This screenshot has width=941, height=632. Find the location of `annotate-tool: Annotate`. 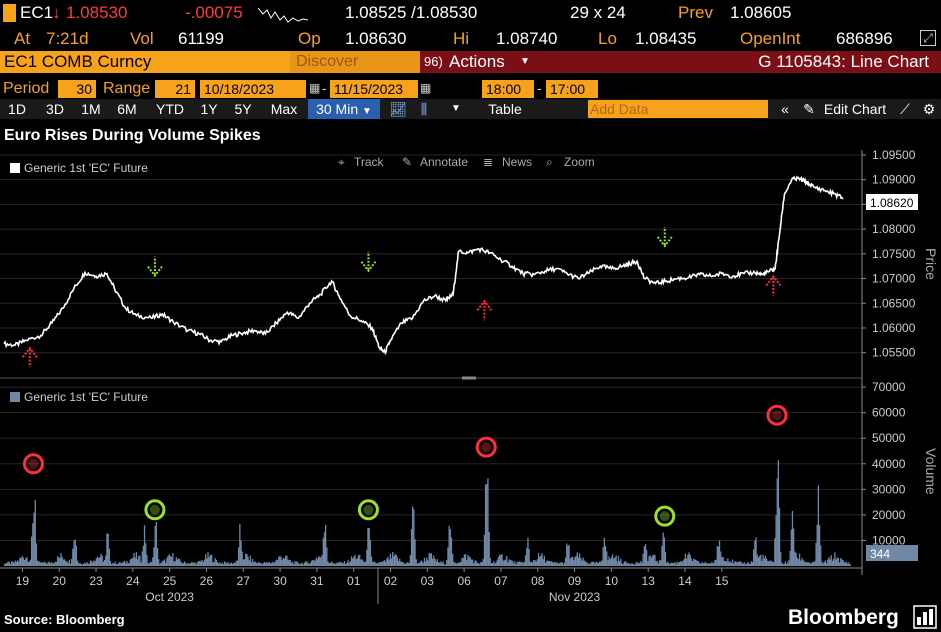

annotate-tool: Annotate is located at coordinates (444, 162).